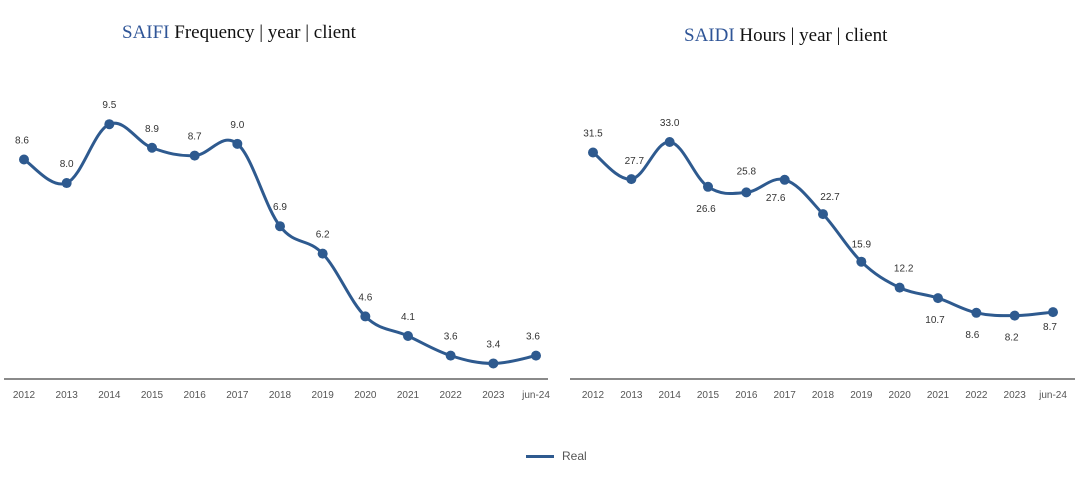 This screenshot has height=479, width=1089. Describe the element at coordinates (811, 35) in the screenshot. I see `saidi-title-rest: Hours | year | client` at that location.